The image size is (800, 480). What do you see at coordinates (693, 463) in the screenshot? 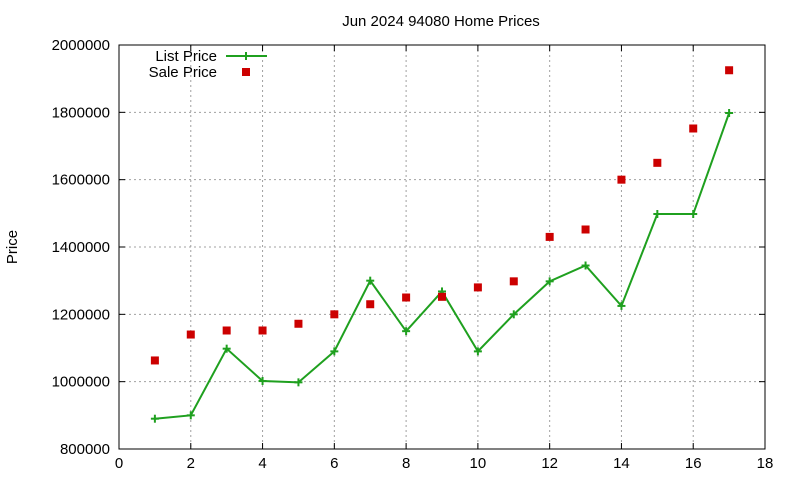
I see `x-tick-label: 16` at bounding box center [693, 463].